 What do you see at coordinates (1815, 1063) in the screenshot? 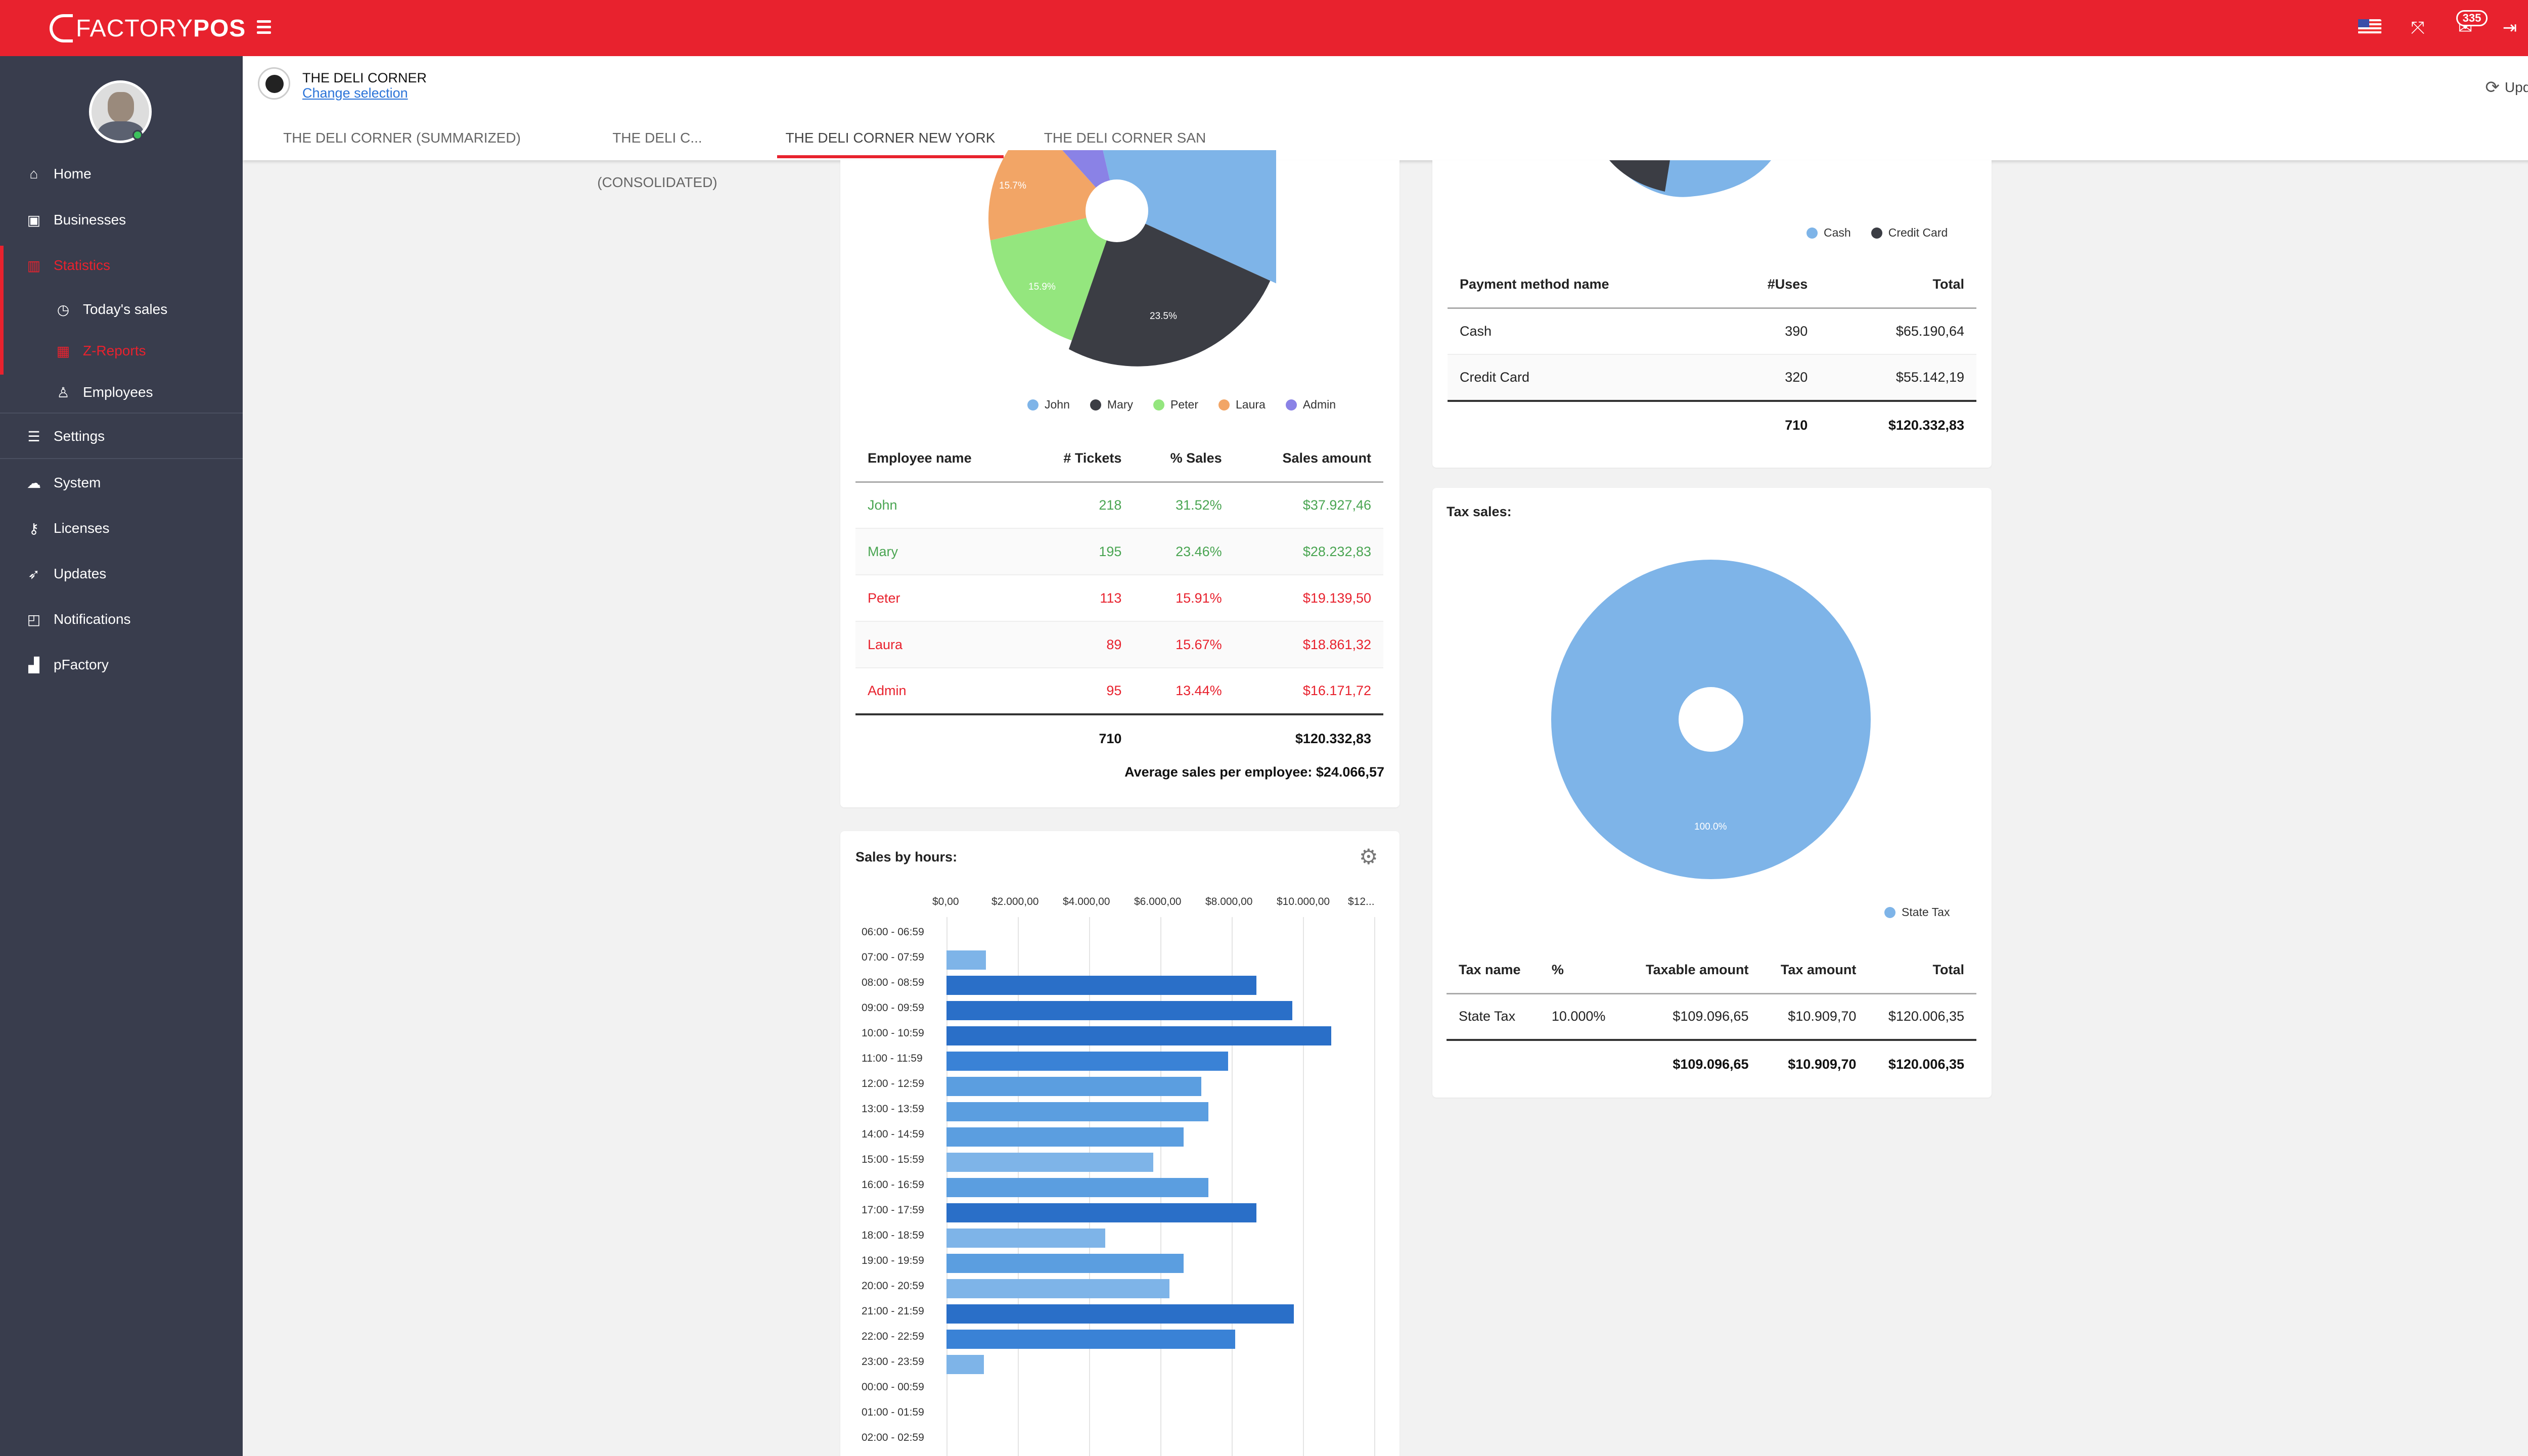
I see `total-tax-cell: $10.909,70` at bounding box center [1815, 1063].